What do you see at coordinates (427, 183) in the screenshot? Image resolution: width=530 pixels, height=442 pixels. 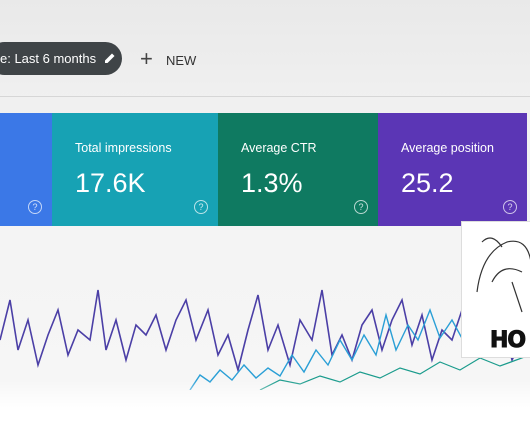 I see `card-value: 25.2` at bounding box center [427, 183].